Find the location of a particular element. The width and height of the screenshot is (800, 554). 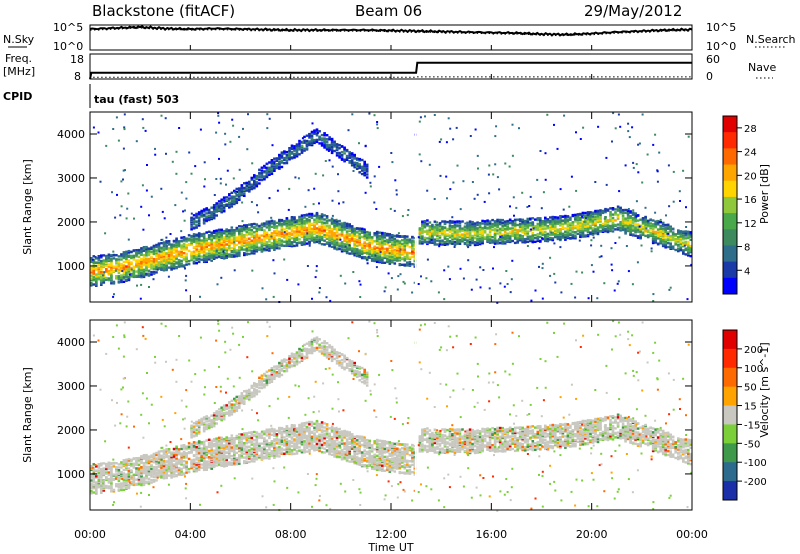

colorbar-tick-label: 20 is located at coordinates (750, 176).